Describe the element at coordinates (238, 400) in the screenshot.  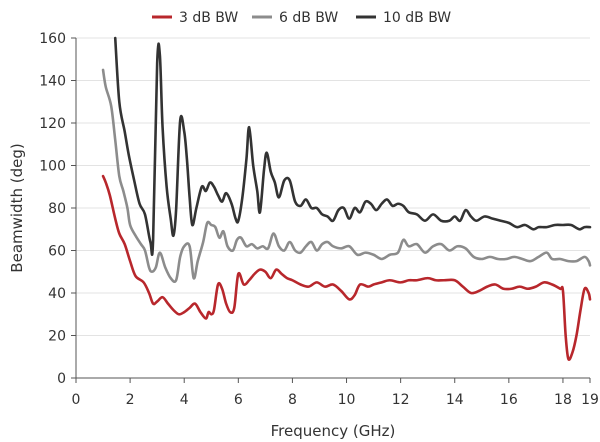
I see `x-tick-label: 6` at that location.